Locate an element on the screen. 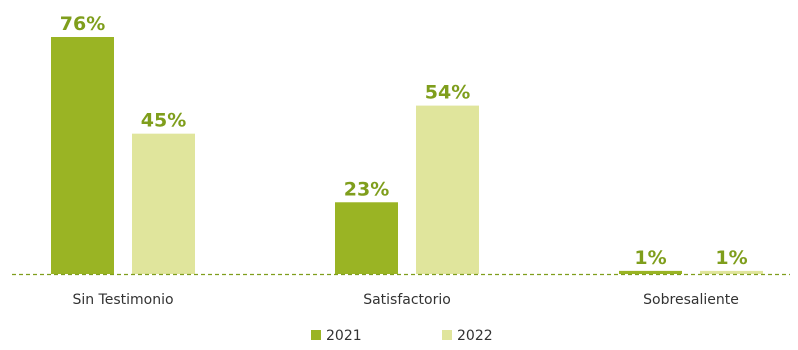 This screenshot has width=798, height=350. category-labels-group: Sin Testimonio Satisfactorio Sobresaliente is located at coordinates (405, 300).